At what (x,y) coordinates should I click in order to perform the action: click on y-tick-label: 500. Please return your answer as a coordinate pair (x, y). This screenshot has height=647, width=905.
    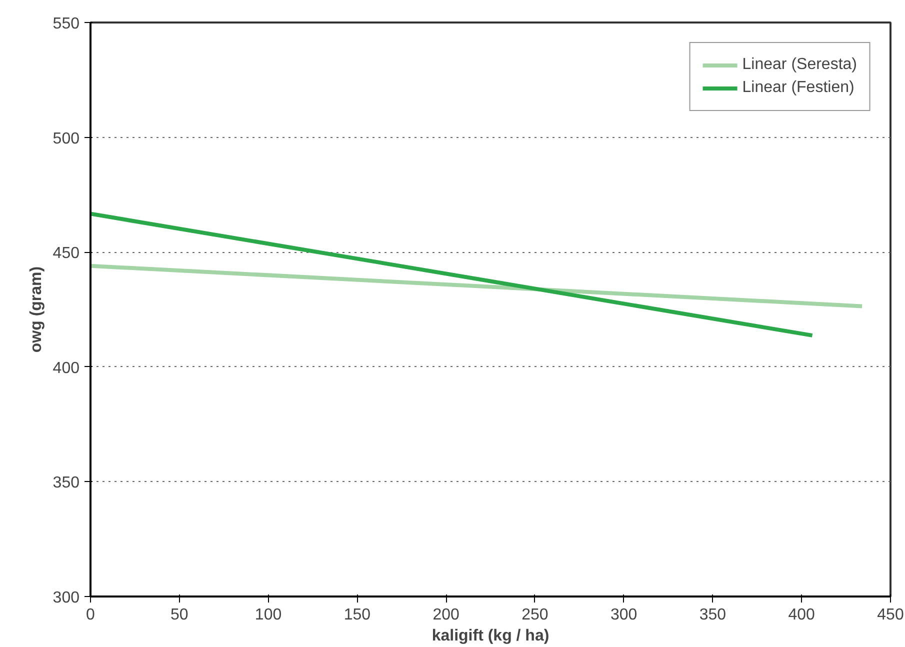
    Looking at the image, I should click on (66, 139).